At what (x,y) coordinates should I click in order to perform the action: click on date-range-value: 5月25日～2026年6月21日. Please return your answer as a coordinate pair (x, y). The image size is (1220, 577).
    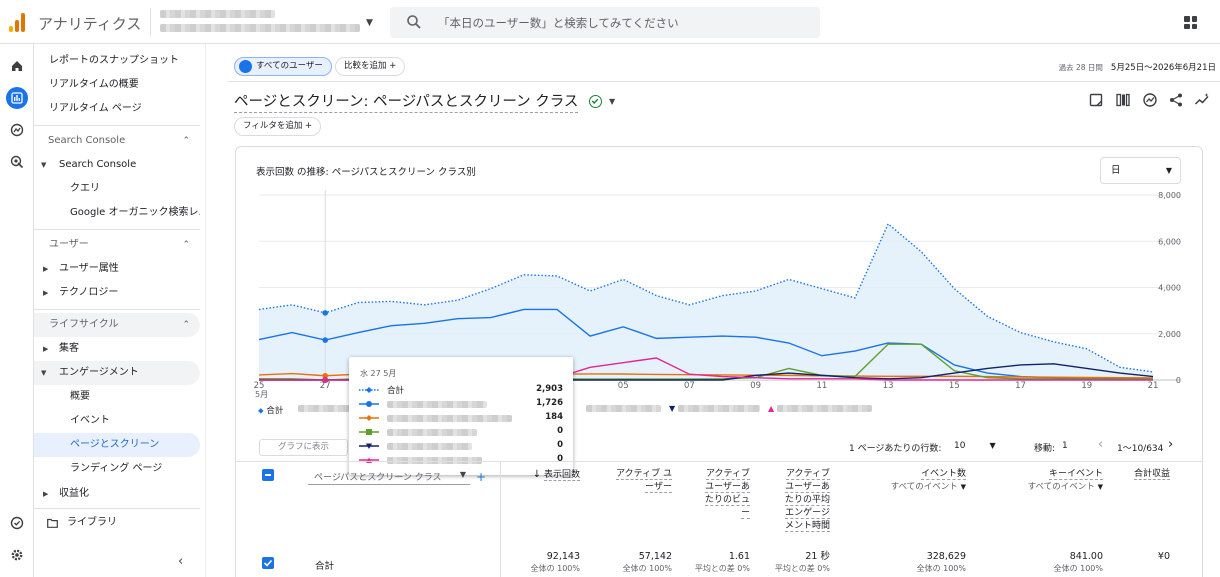
    Looking at the image, I should click on (1163, 68).